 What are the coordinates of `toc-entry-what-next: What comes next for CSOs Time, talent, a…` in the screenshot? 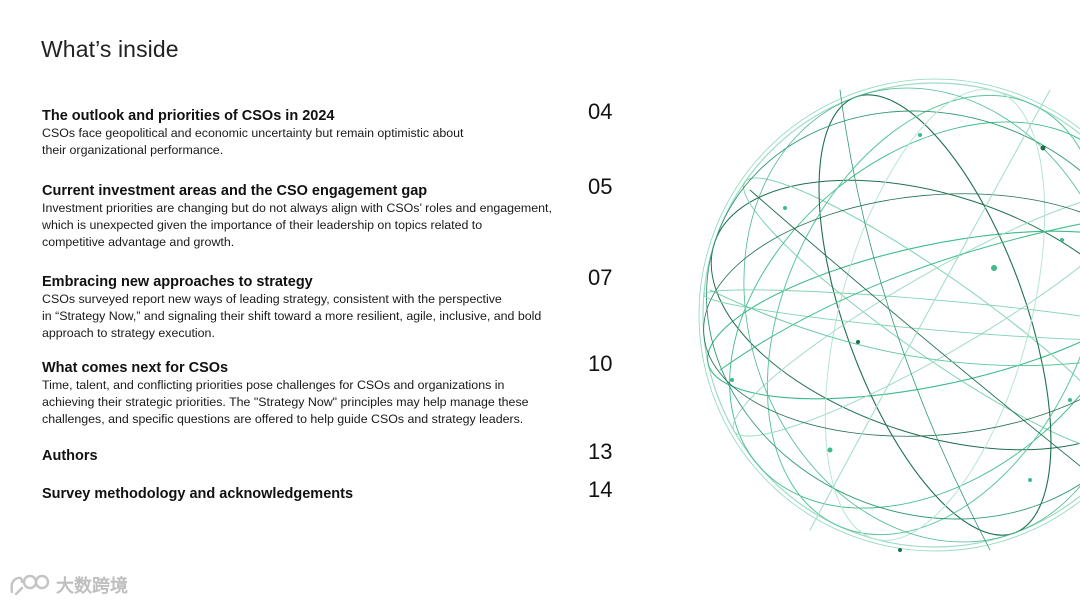 It's located at (332, 389).